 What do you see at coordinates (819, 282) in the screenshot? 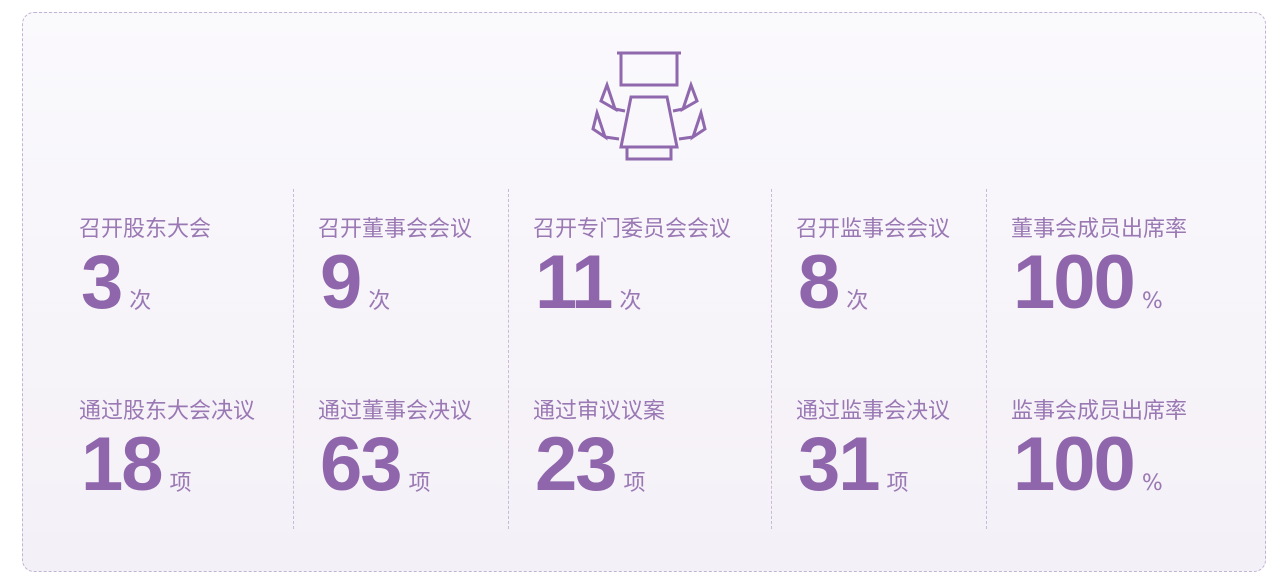
I see `stat-value: 8` at bounding box center [819, 282].